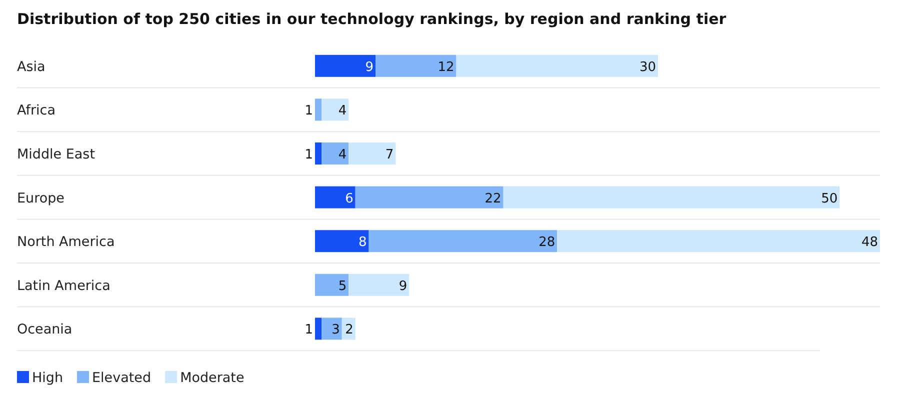 This screenshot has height=395, width=900. What do you see at coordinates (31, 66) in the screenshot?
I see `y-tick-label: Asia` at bounding box center [31, 66].